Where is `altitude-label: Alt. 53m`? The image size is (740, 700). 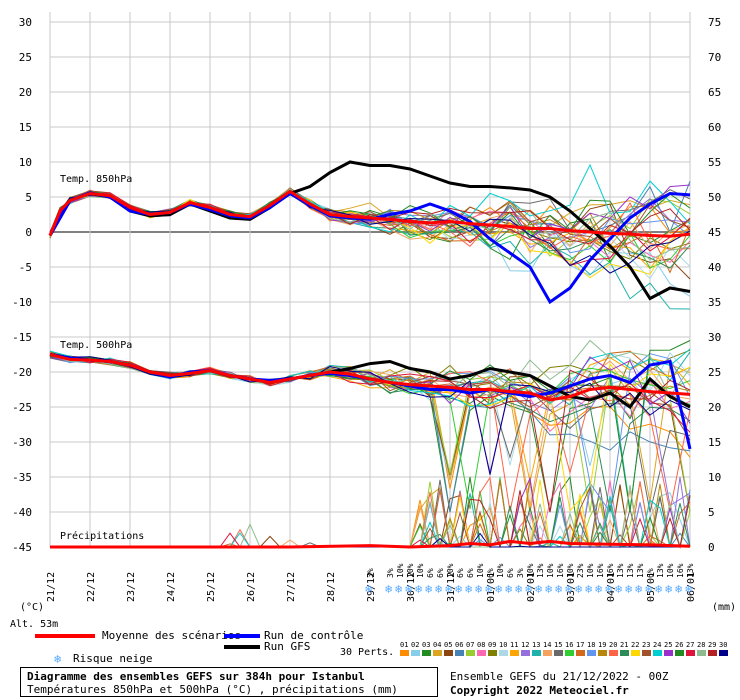 altitude-label: Alt. 53m is located at coordinates (34, 624).